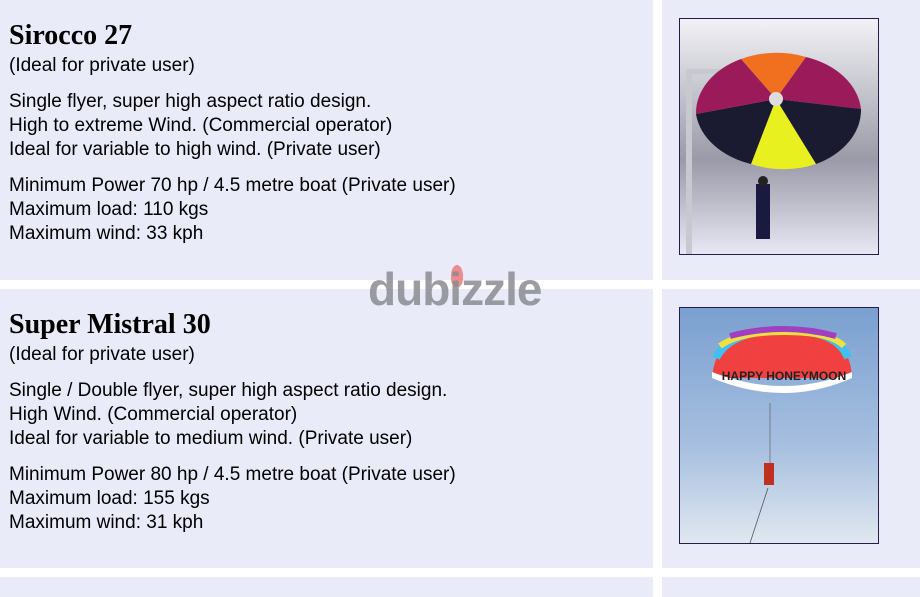  I want to click on watermark: dubizzle, so click(455, 289).